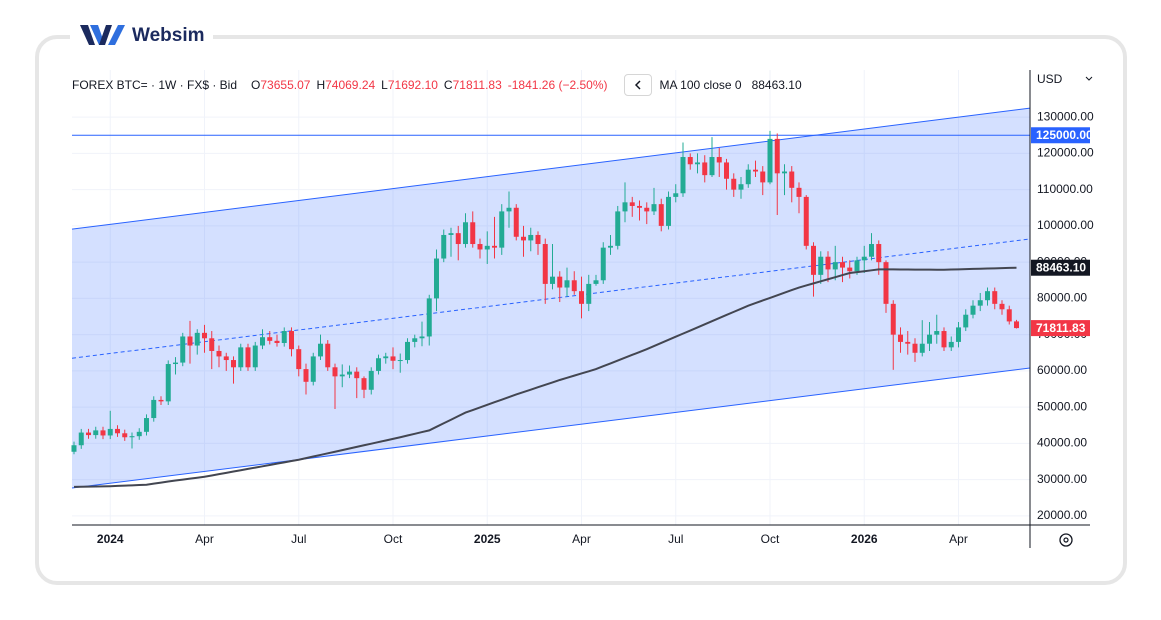  I want to click on price-tag-label: 71811.83, so click(1061, 328).